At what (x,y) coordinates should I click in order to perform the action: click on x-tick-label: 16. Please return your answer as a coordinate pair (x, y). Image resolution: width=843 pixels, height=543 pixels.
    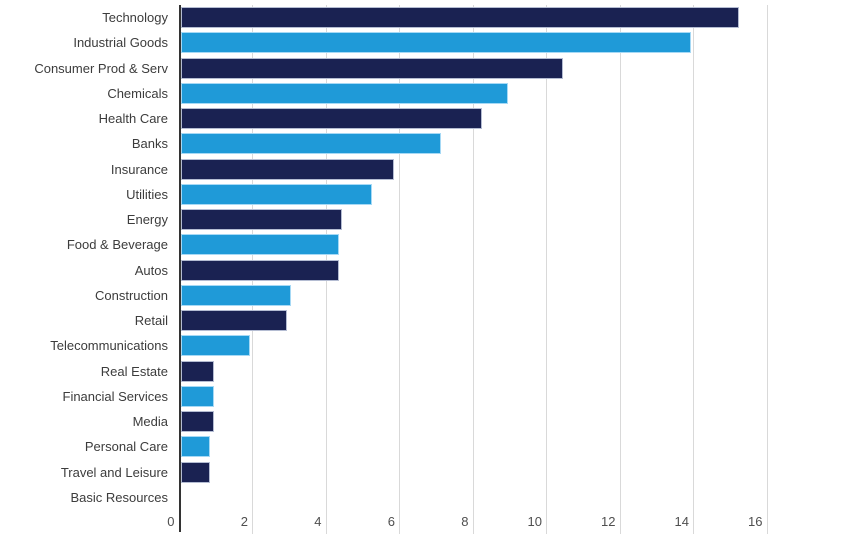
    Looking at the image, I should click on (755, 521).